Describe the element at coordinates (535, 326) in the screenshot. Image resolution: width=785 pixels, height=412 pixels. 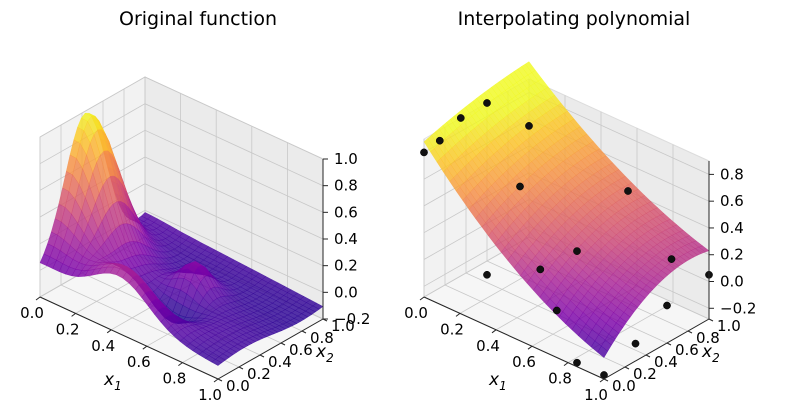
I see `gridline-floor-y` at that location.